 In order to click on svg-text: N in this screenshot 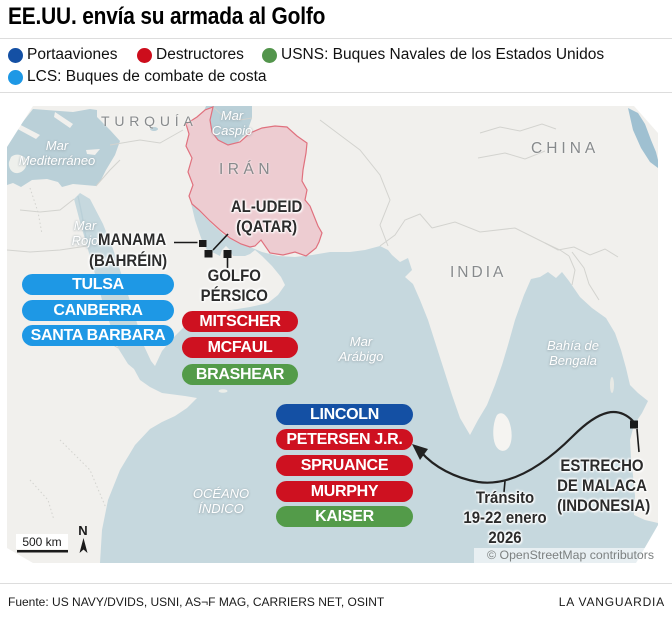, I will do `click(82, 530)`.